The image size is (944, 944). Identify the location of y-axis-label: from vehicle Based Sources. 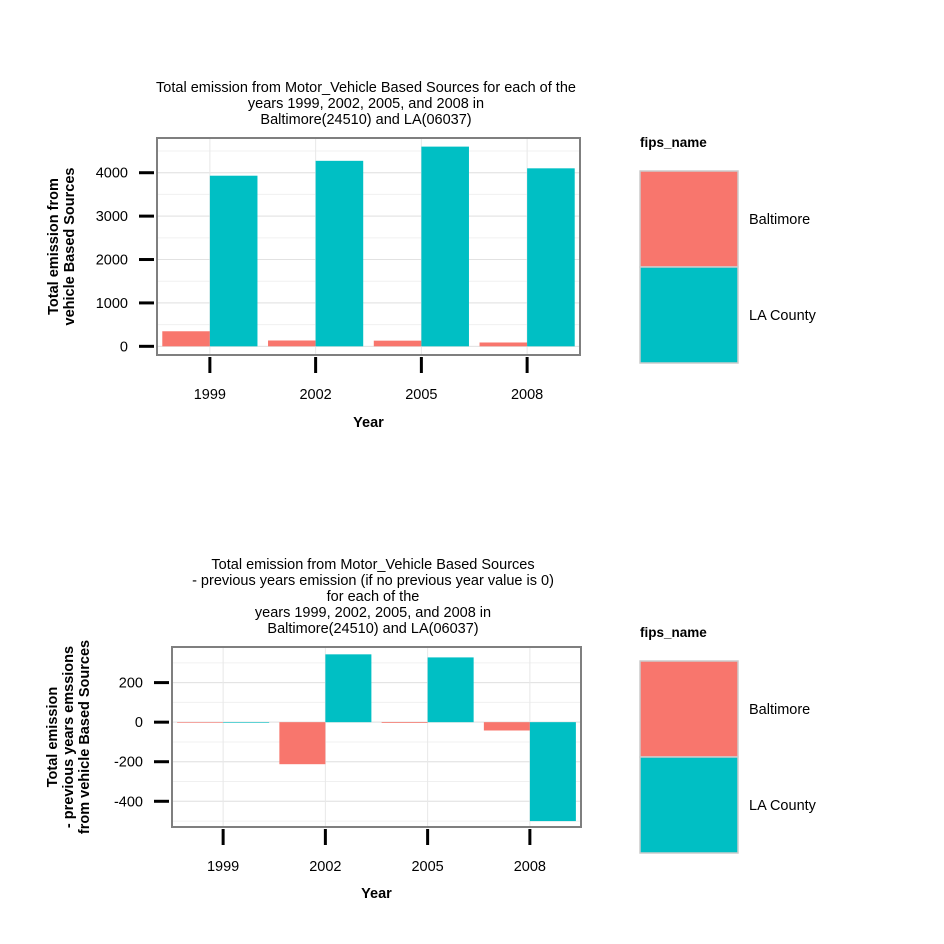
(85, 737).